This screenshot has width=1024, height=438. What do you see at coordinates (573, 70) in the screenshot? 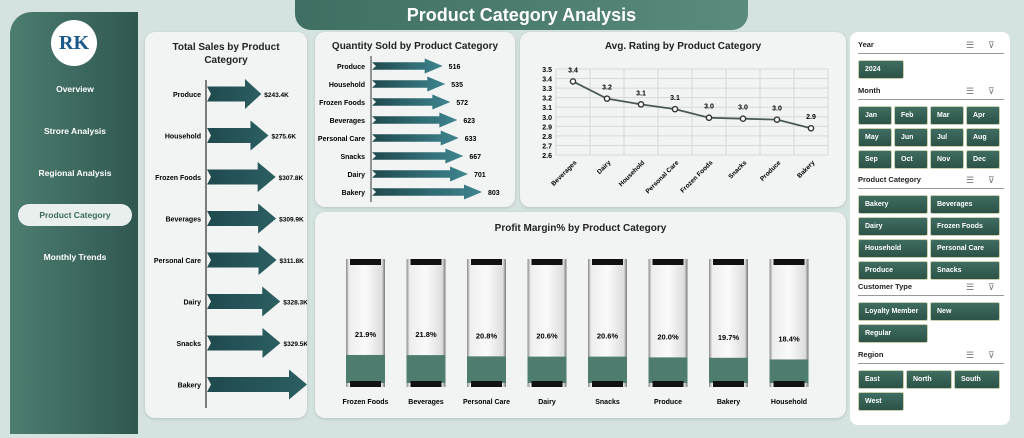
I see `data-label: 3.4` at bounding box center [573, 70].